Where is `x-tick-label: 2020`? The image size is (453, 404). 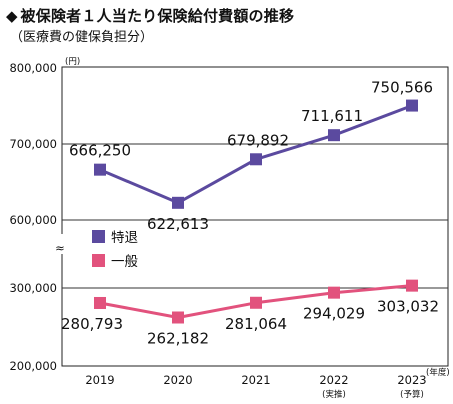 x-tick-label: 2020 is located at coordinates (177, 380).